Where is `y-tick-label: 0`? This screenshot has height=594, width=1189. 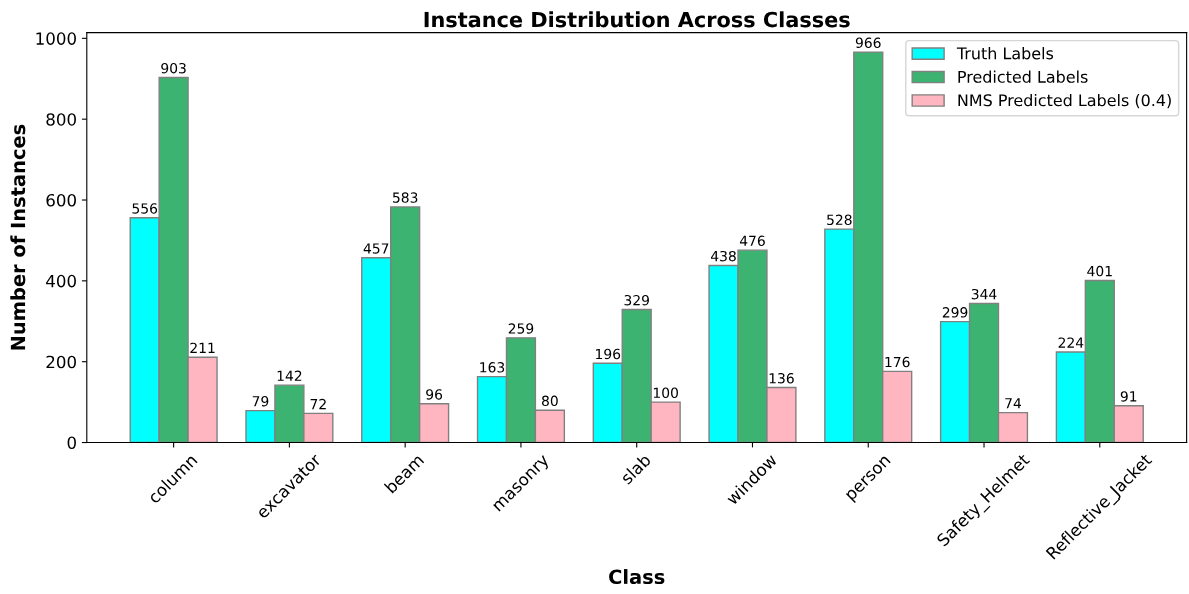
y-tick-label: 0 is located at coordinates (71, 443).